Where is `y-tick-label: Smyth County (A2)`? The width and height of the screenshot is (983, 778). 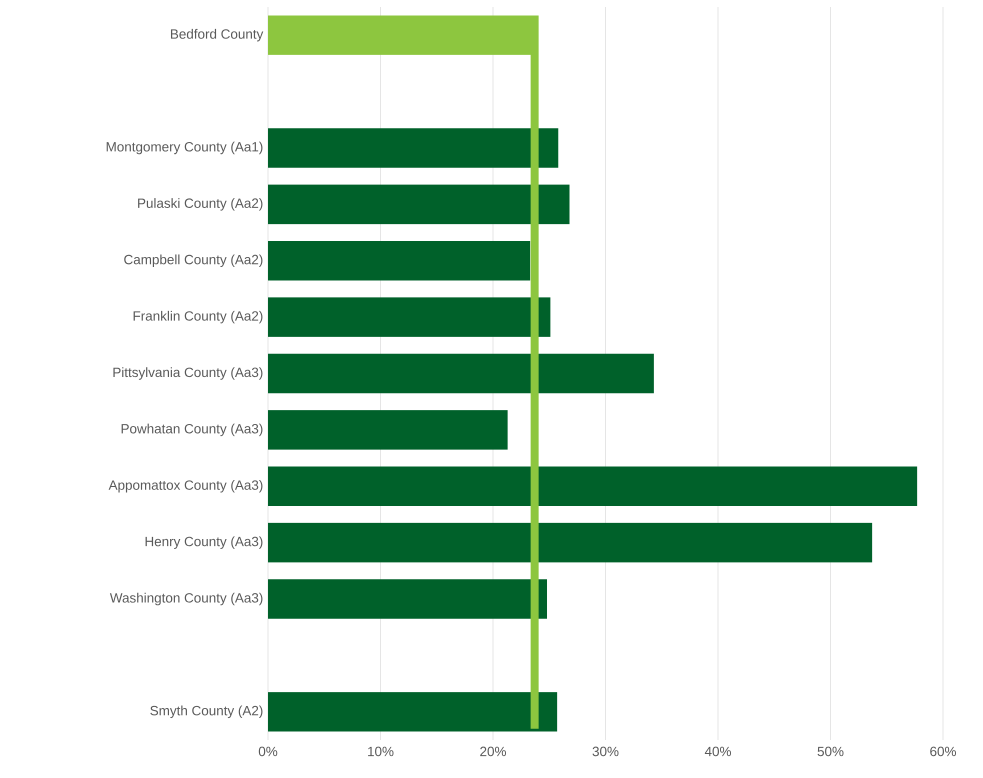
y-tick-label: Smyth County (A2) is located at coordinates (206, 712).